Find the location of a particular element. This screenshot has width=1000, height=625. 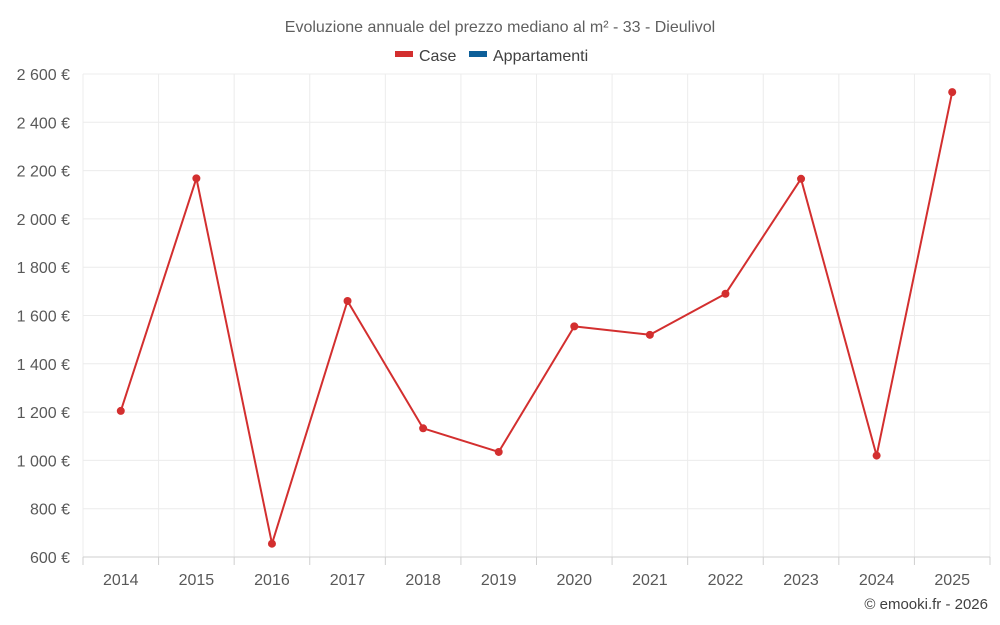

x-tick-label: 2015 is located at coordinates (197, 580).